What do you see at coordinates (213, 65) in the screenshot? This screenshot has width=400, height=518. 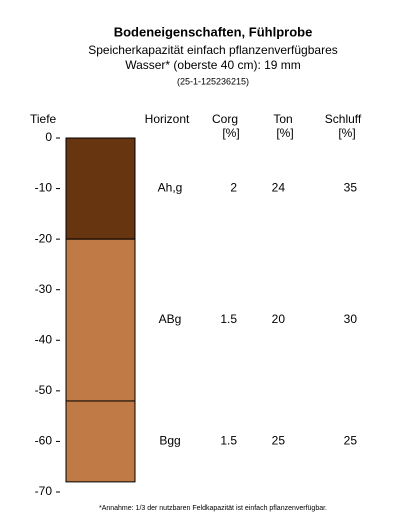 I see `chart-subtitle: Wasser* (oberste 40 cm): 19 mm` at bounding box center [213, 65].